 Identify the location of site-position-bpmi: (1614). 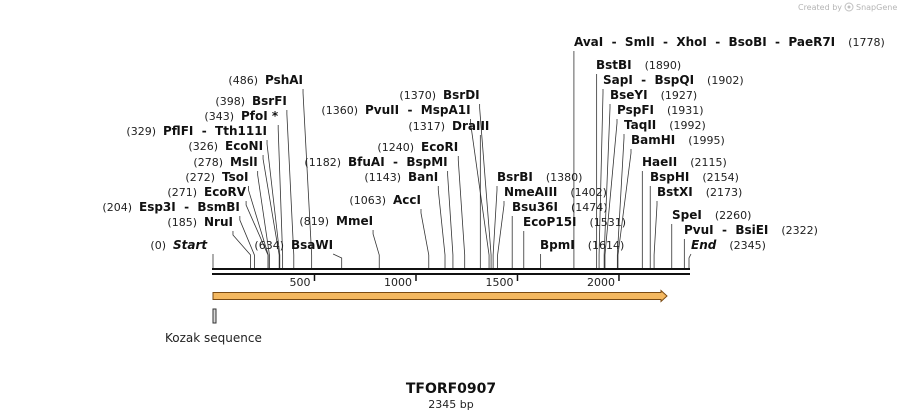
(606, 245).